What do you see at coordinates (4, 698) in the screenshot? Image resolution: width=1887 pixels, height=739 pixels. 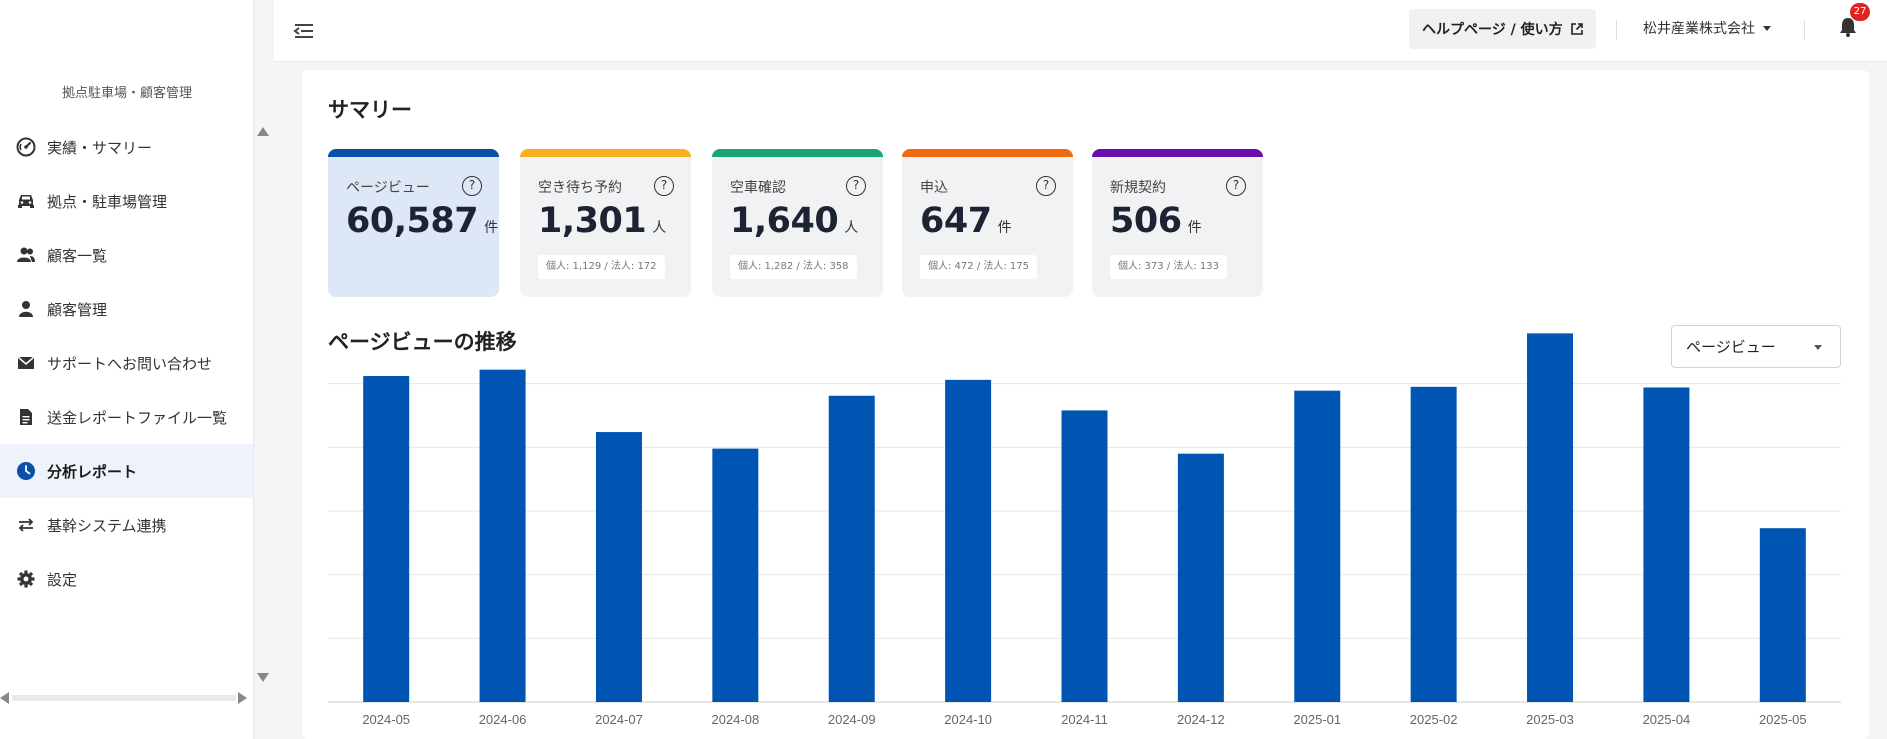 I see `scroll-left-icon` at bounding box center [4, 698].